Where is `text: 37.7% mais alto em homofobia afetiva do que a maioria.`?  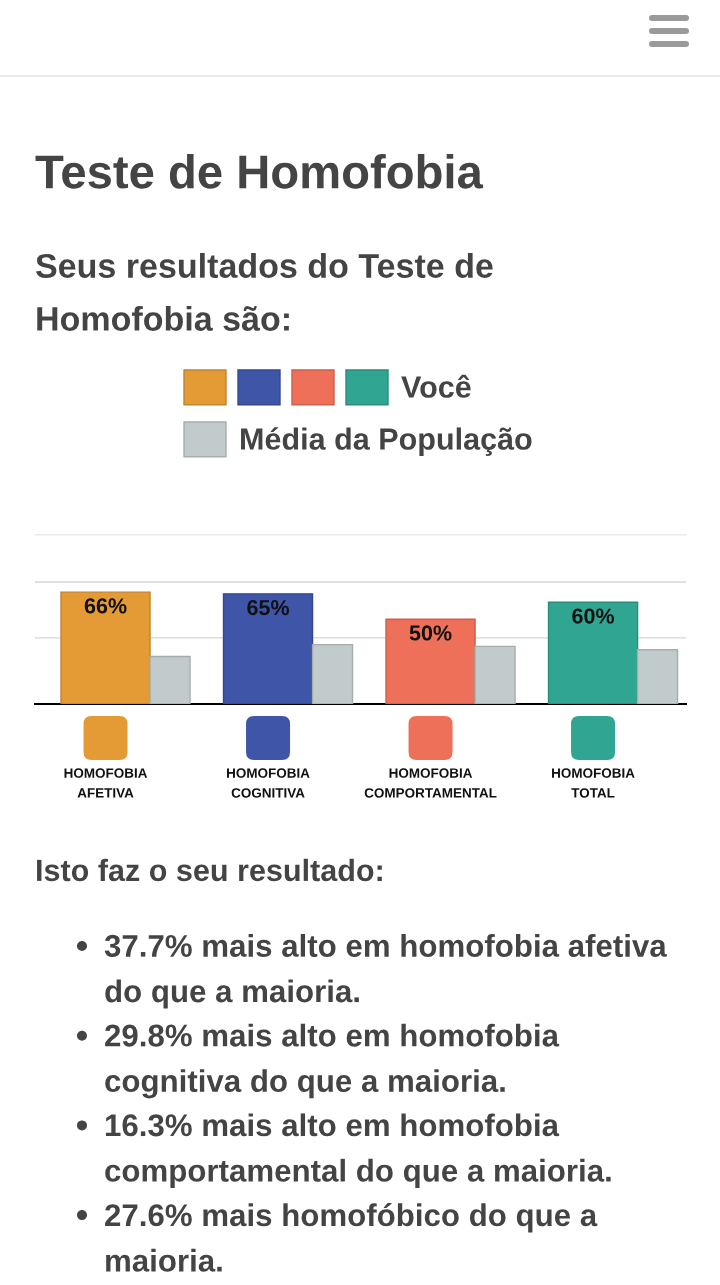
text: 37.7% mais alto em homofobia afetiva do que a maioria. is located at coordinates (385, 971).